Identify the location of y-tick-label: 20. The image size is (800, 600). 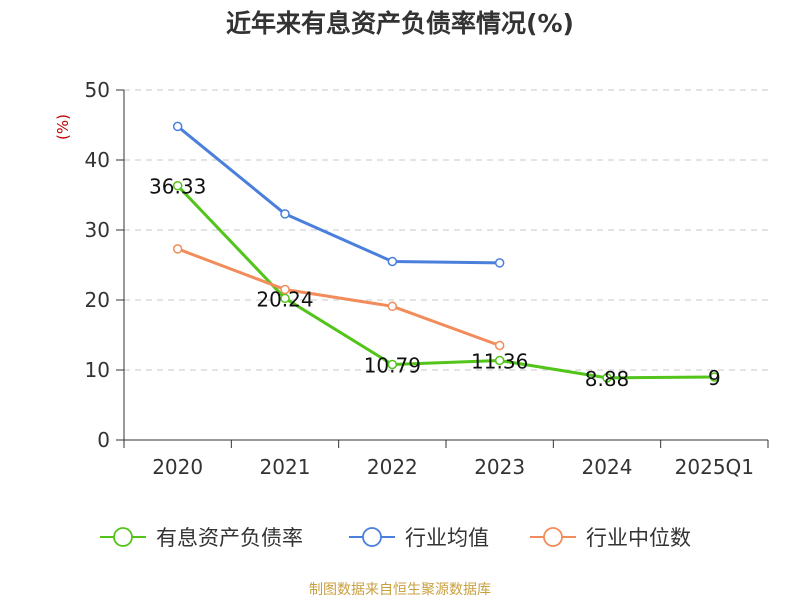
(97, 300).